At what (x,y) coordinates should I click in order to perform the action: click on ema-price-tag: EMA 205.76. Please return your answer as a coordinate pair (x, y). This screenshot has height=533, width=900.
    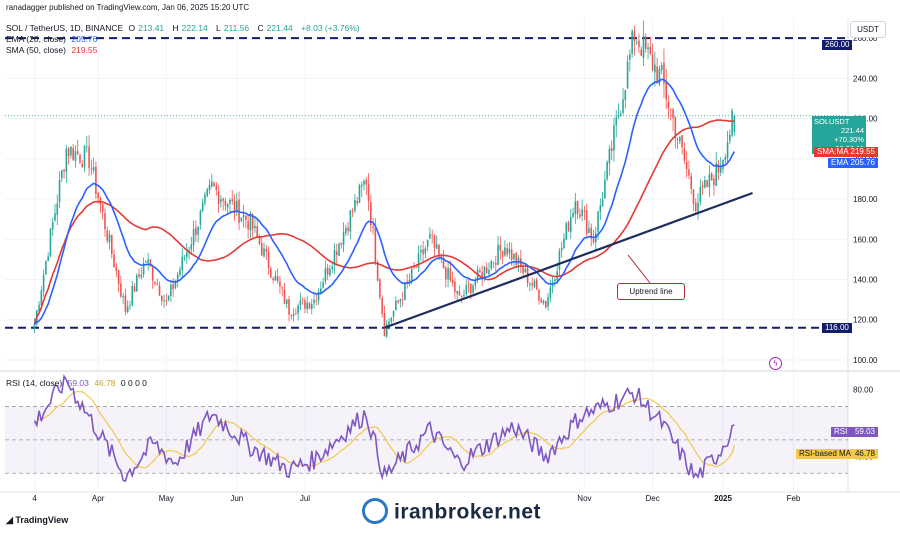
    Looking at the image, I should click on (853, 163).